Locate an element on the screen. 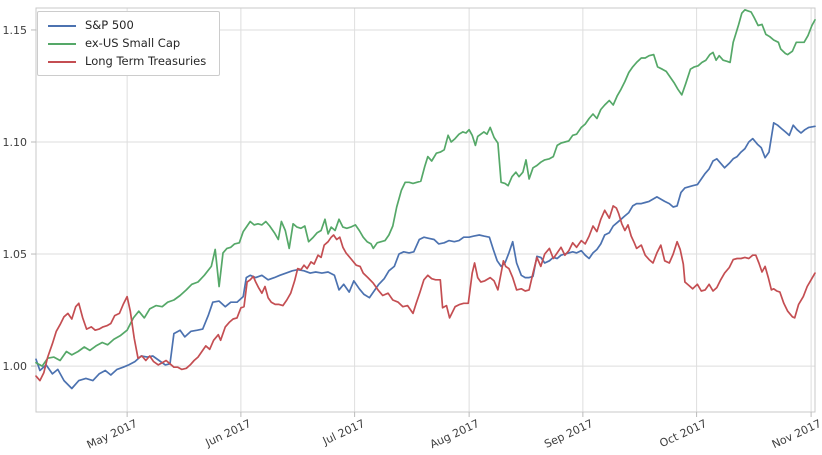 Image resolution: width=822 pixels, height=455 pixels. x-tick-label: Aug 2017 is located at coordinates (455, 434).